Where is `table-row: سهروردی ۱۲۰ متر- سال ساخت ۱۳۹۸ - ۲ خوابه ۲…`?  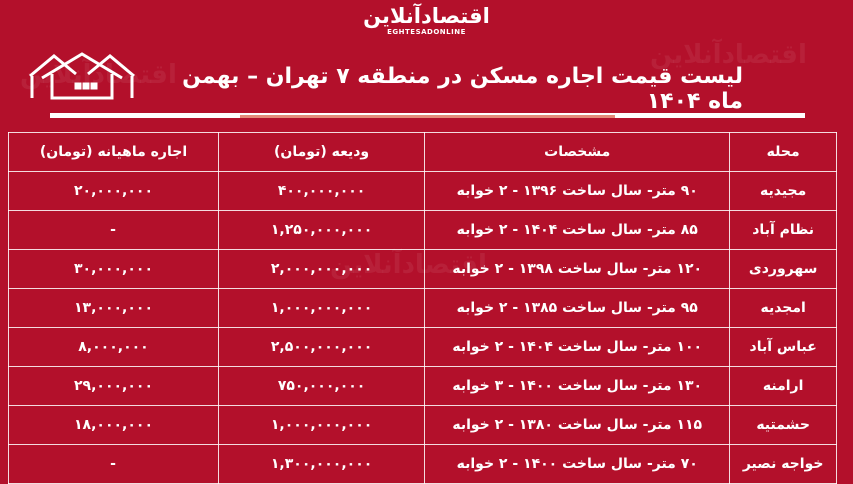
table-row: سهروردی ۱۲۰ متر- سال ساخت ۱۳۹۸ - ۲ خوابه ۲… is located at coordinates (422, 269).